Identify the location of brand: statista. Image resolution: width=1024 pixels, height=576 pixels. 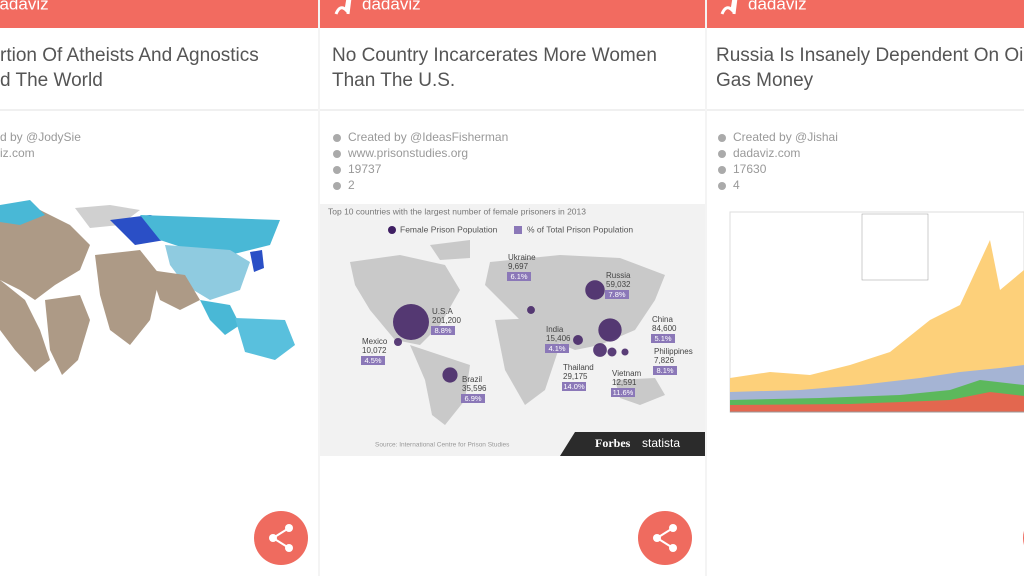
(661, 443).